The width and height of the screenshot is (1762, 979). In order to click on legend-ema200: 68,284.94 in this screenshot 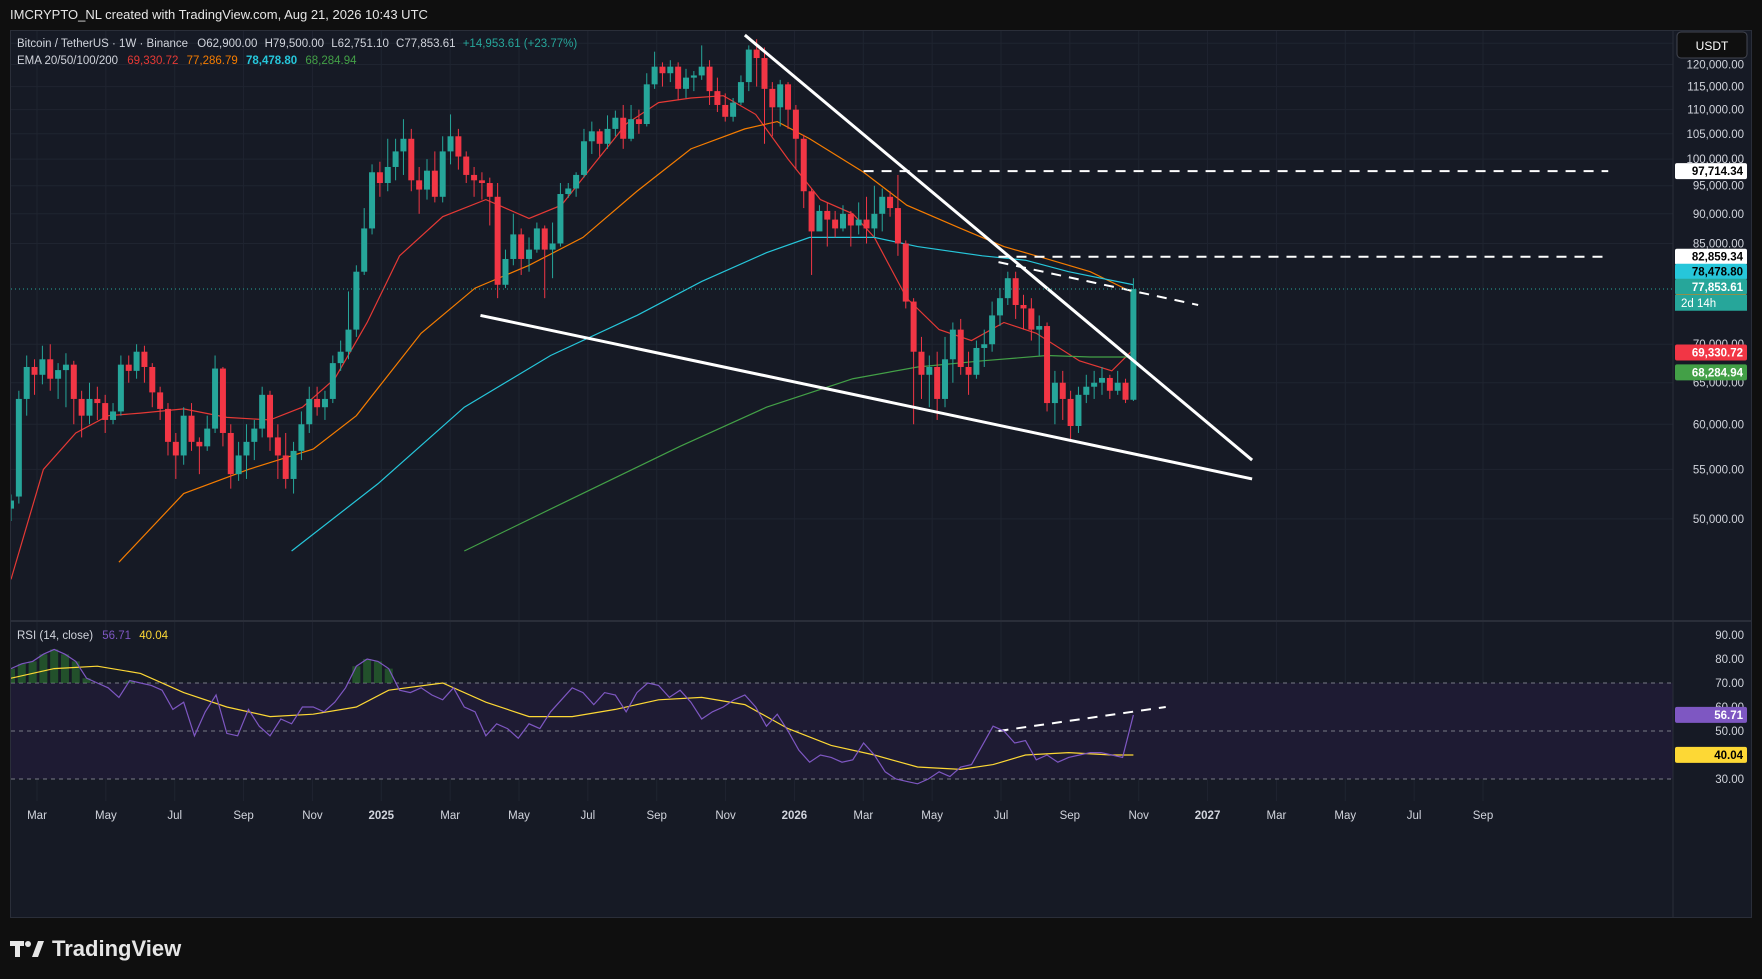, I will do `click(331, 61)`.